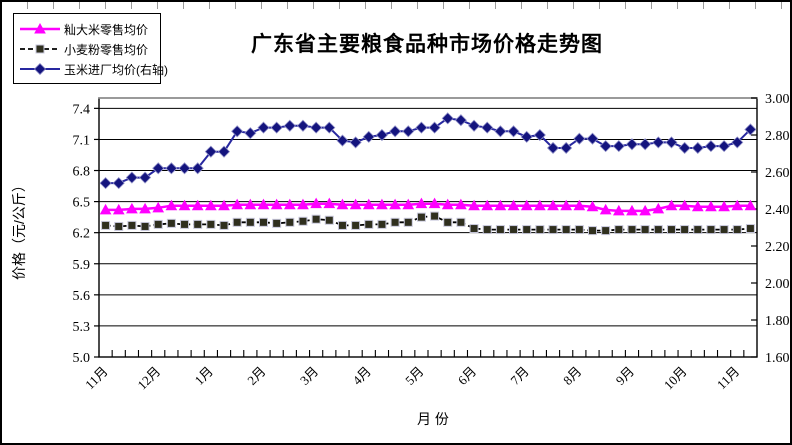  Describe the element at coordinates (82, 234) in the screenshot. I see `left-axis-tick-label: 6.2` at that location.